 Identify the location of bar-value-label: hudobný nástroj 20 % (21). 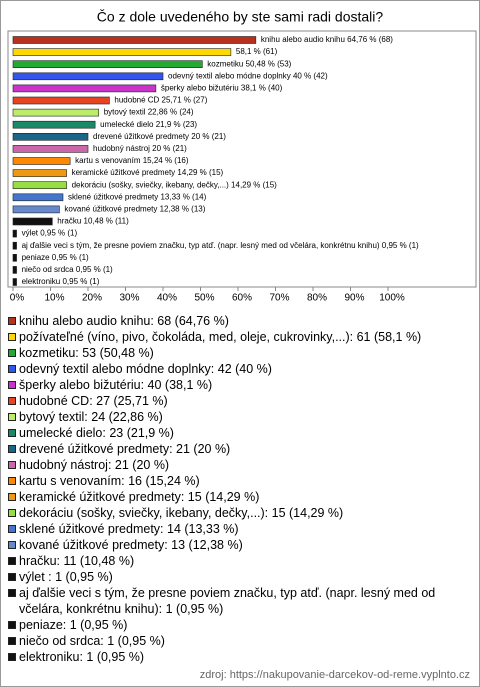
(140, 148).